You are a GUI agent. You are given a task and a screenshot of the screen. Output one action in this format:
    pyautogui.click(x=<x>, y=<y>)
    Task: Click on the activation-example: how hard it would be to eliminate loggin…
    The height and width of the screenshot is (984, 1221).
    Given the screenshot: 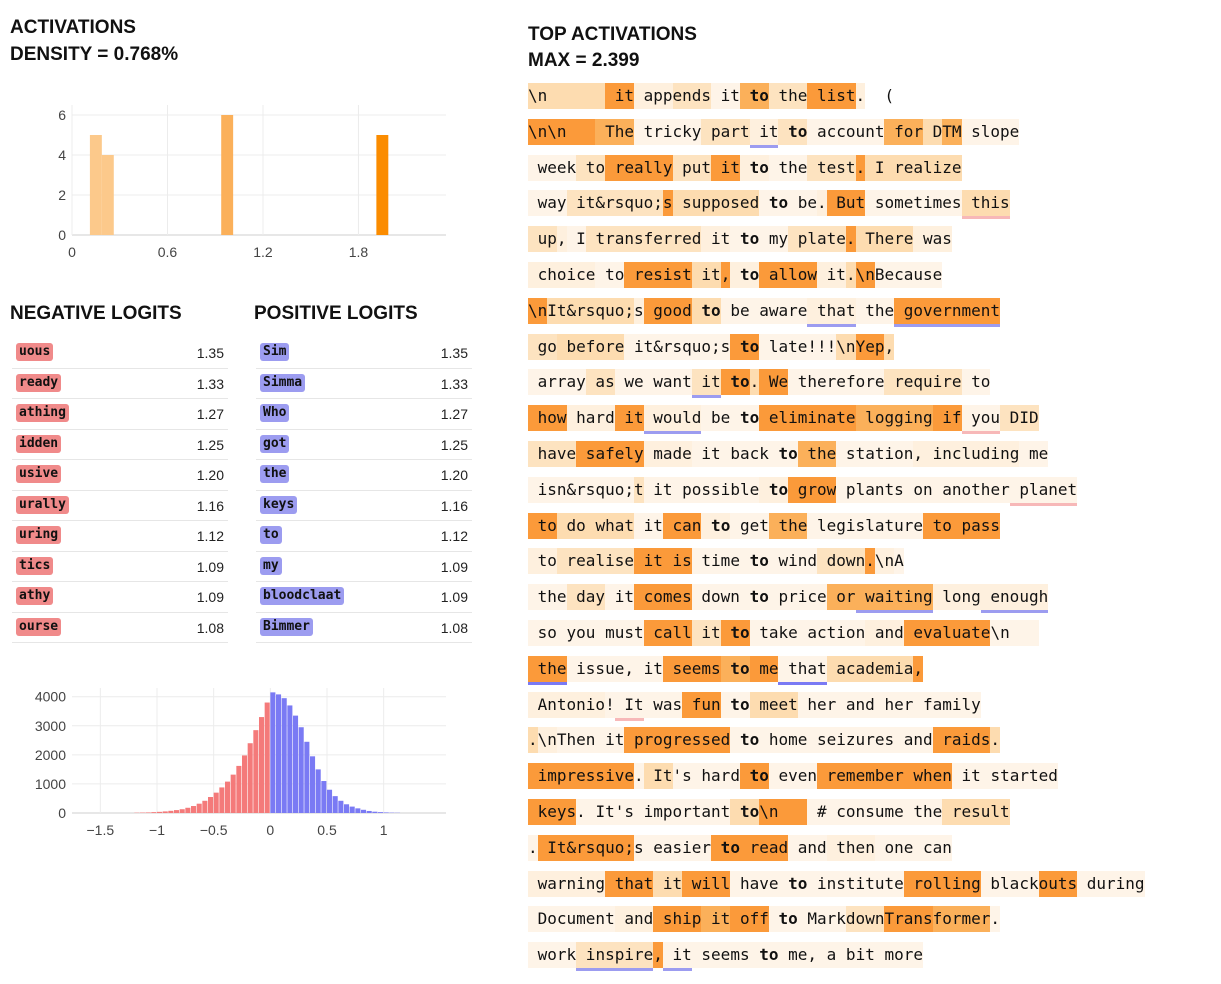 What is the action you would take?
    pyautogui.click(x=873, y=423)
    